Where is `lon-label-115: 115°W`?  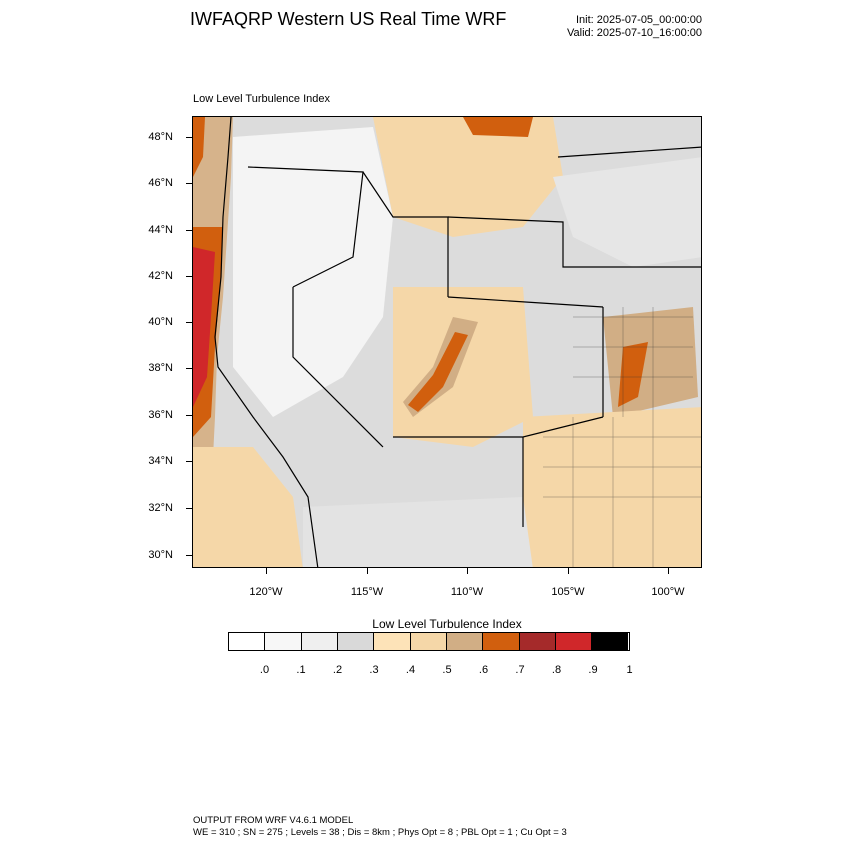
lon-label-115: 115°W is located at coordinates (367, 592).